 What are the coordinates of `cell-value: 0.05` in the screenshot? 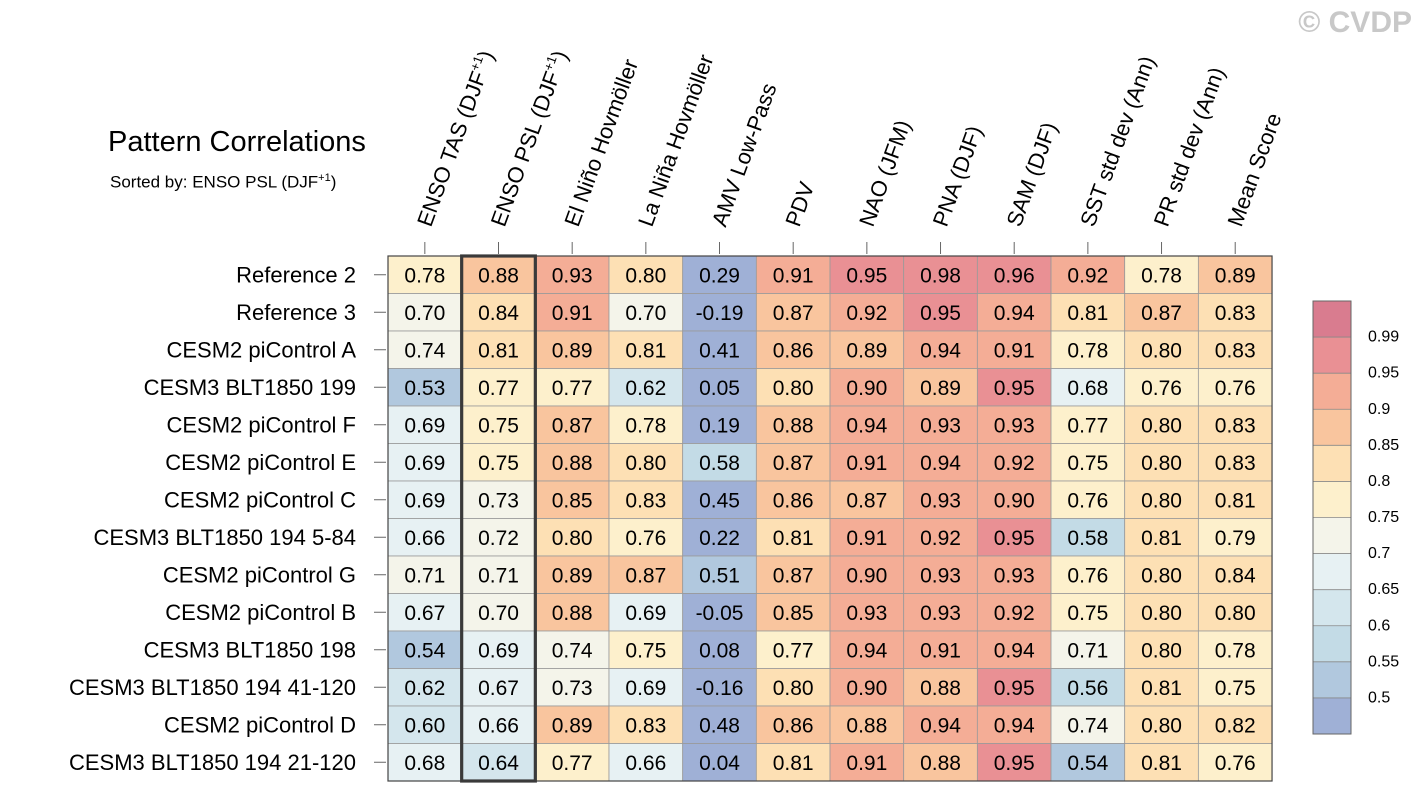 It's located at (719, 388).